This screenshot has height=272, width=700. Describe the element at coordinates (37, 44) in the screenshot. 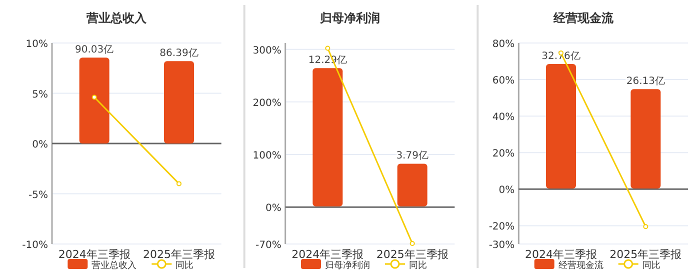

I see `text: 10%` at that location.